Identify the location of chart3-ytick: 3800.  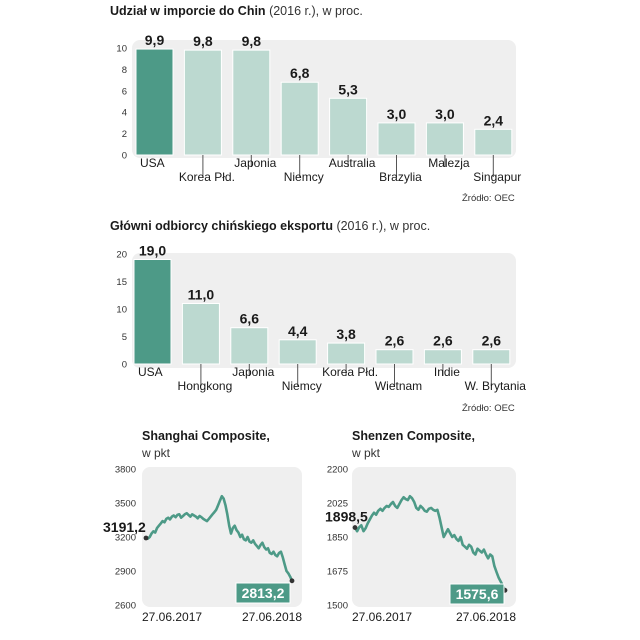
(125, 470).